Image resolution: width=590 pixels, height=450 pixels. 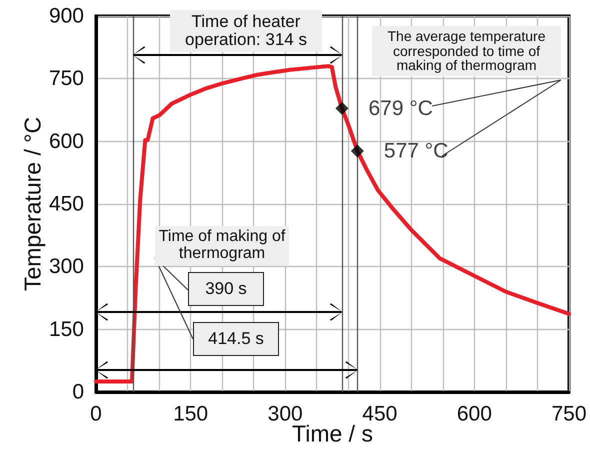 I want to click on y-tick-label: 450, so click(x=66, y=204).